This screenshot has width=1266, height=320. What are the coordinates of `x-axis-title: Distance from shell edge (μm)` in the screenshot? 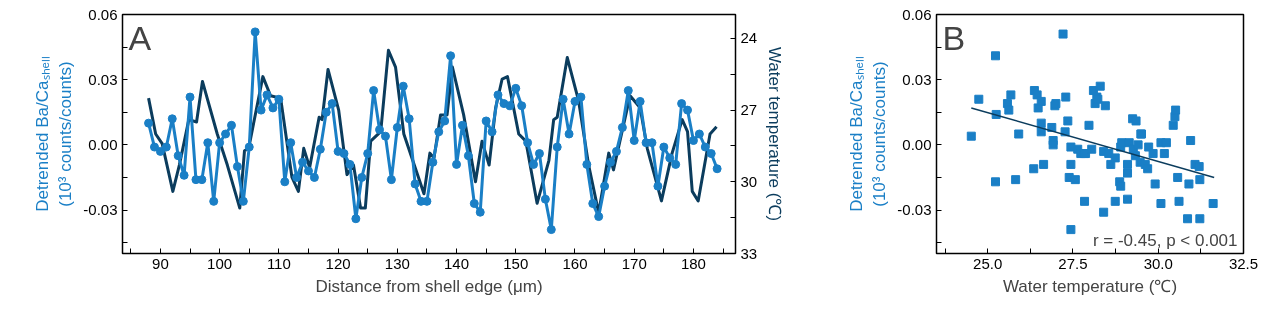 It's located at (429, 286).